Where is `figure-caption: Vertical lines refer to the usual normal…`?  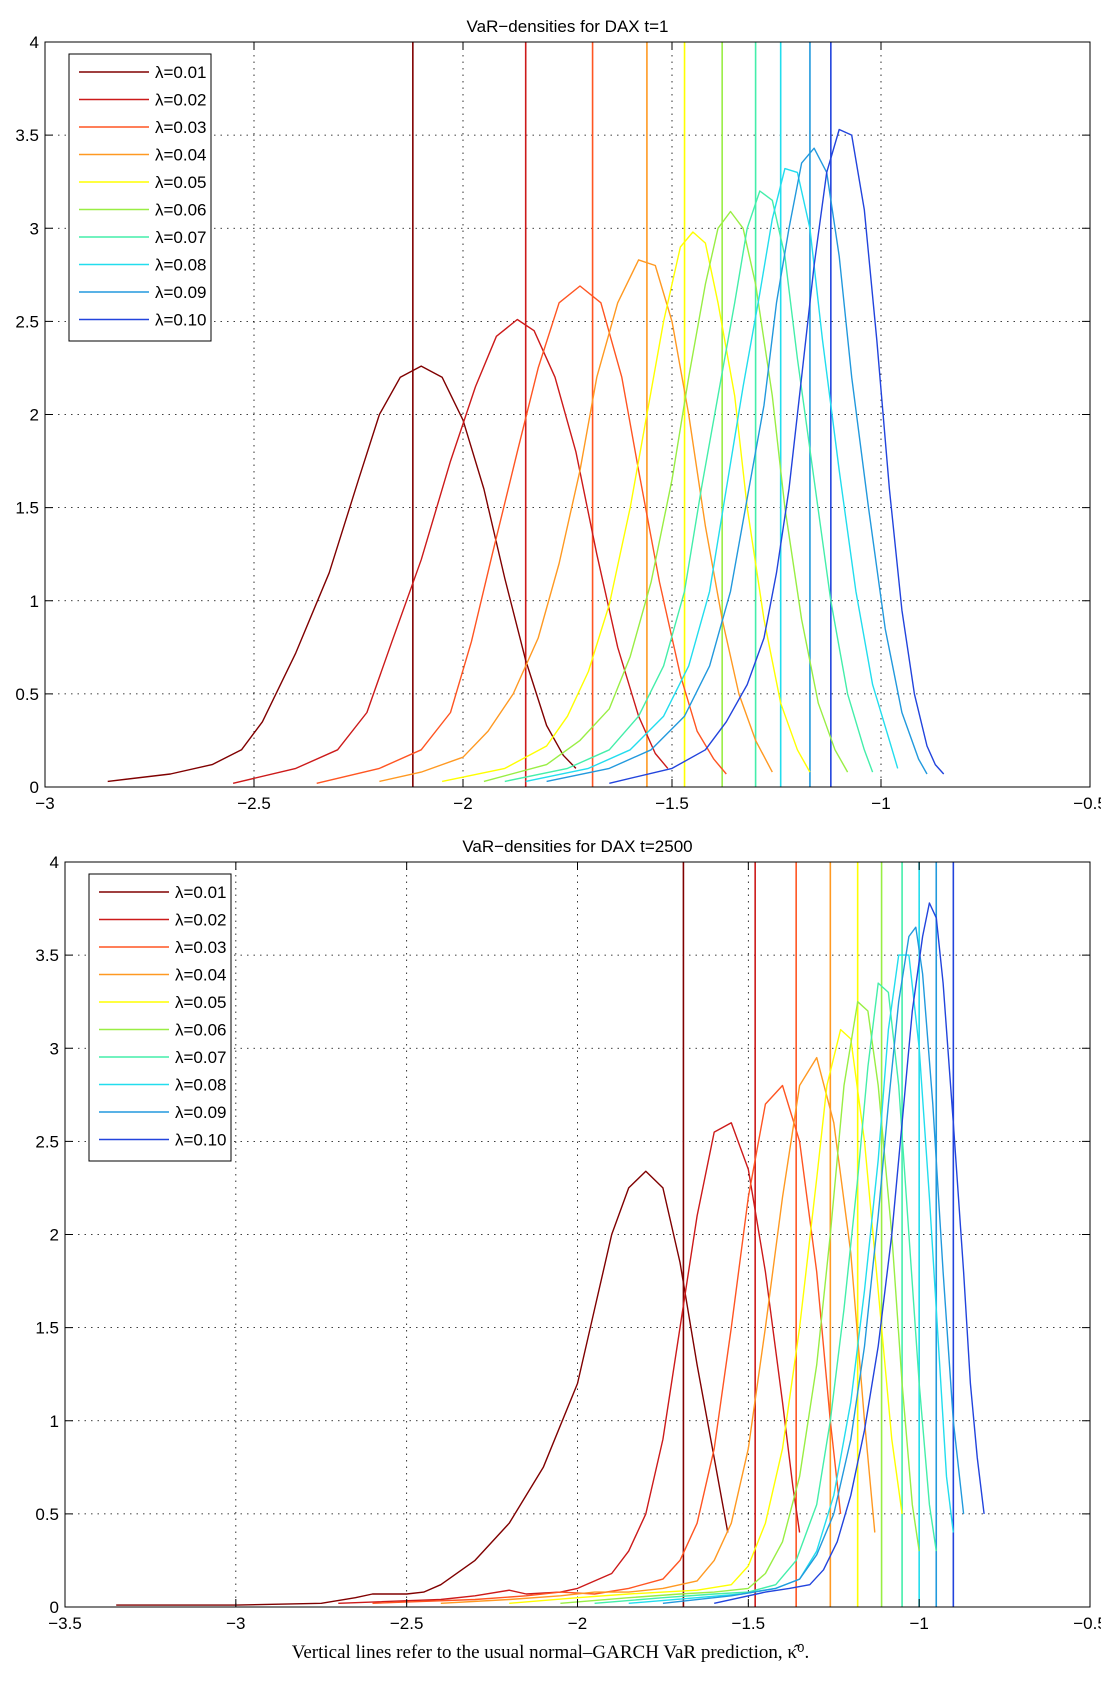 figure-caption: Vertical lines refer to the usual normal… is located at coordinates (550, 1652).